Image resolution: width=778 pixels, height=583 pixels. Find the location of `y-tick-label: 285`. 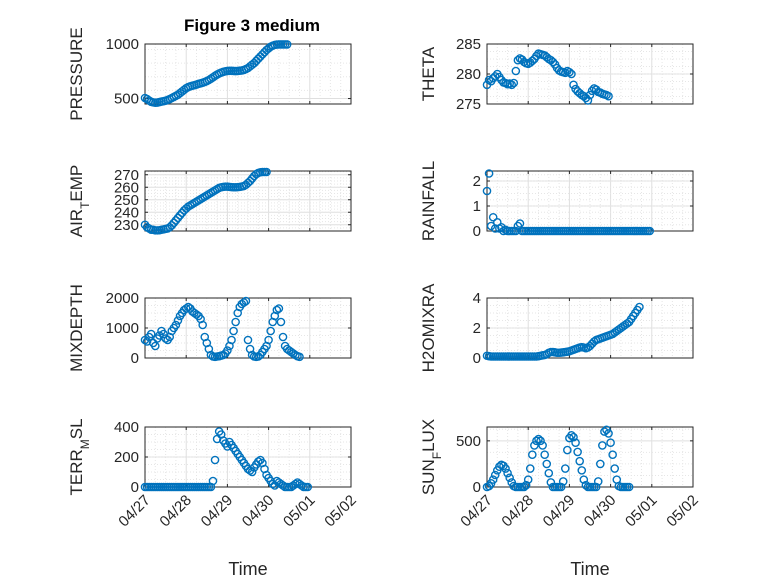

y-tick-label: 285 is located at coordinates (468, 44).